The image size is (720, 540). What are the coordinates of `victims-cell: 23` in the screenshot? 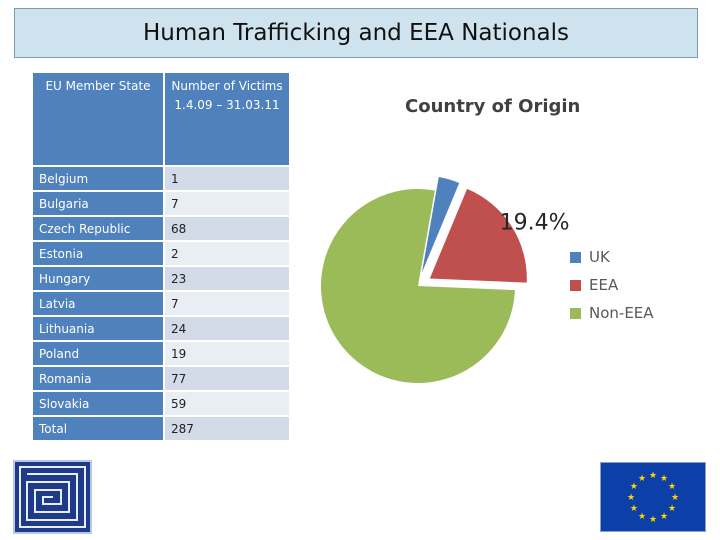 It's located at (227, 278).